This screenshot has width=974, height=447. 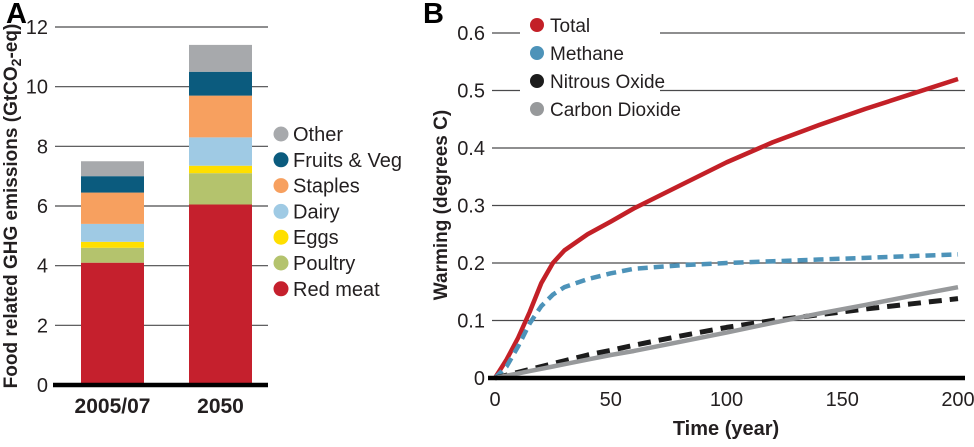 What do you see at coordinates (433, 15) in the screenshot?
I see `panel-b-label: B` at bounding box center [433, 15].